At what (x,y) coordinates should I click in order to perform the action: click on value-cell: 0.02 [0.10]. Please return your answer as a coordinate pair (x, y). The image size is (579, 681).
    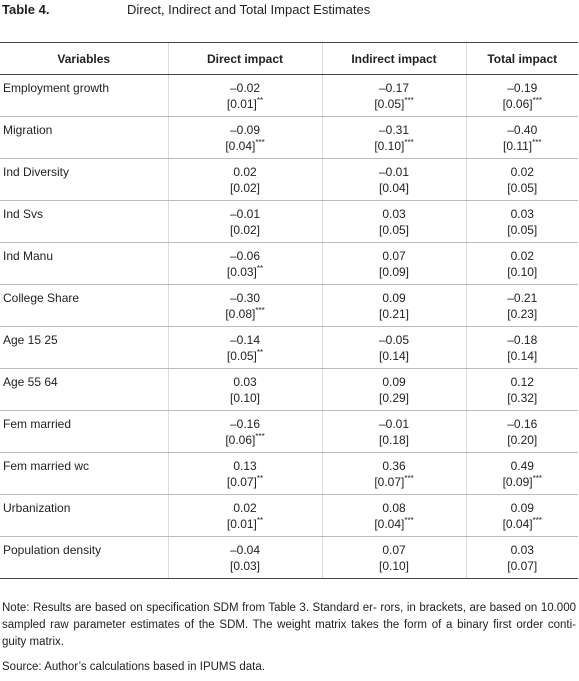
    Looking at the image, I should click on (522, 263).